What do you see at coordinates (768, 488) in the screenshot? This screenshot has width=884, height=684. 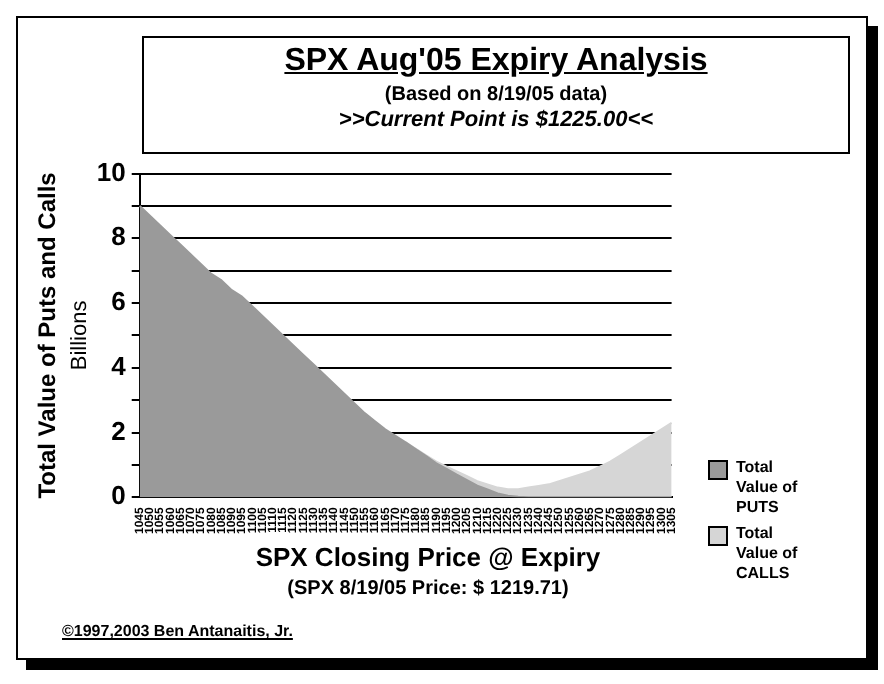 I see `legend-label: Total Value of PUTS` at bounding box center [768, 488].